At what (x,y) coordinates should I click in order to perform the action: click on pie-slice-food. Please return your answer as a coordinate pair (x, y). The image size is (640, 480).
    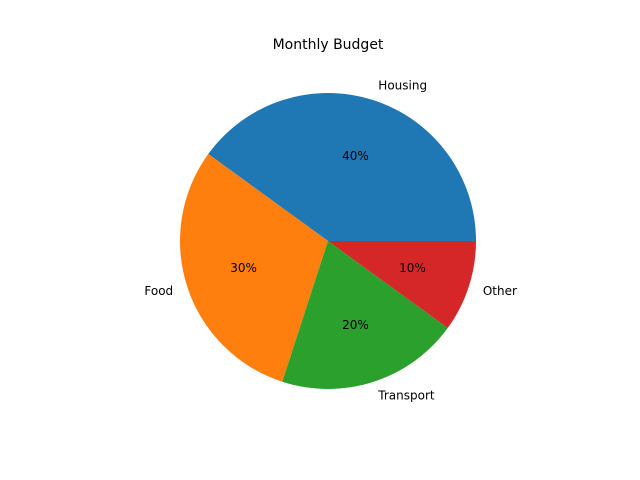
    Looking at the image, I should click on (254, 268).